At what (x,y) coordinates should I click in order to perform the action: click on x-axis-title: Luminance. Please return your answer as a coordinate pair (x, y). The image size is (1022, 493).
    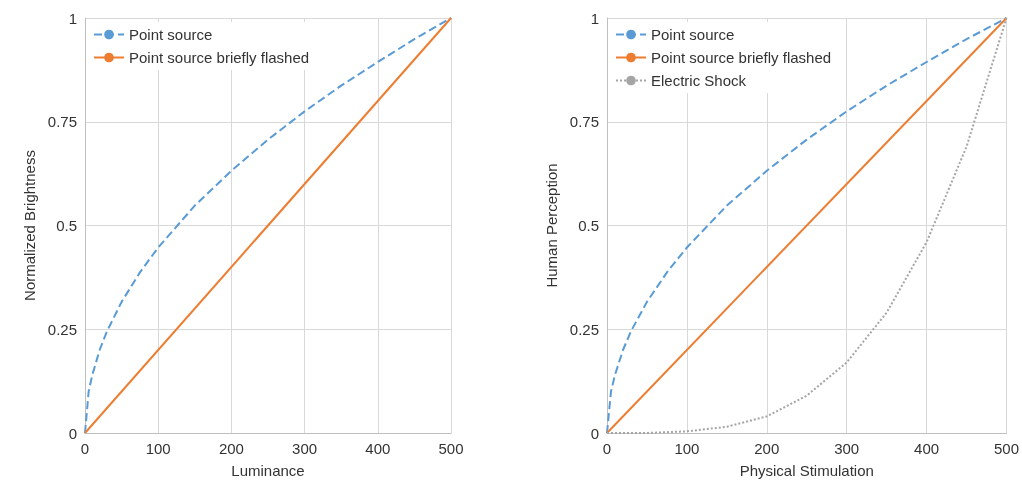
    Looking at the image, I should click on (268, 470).